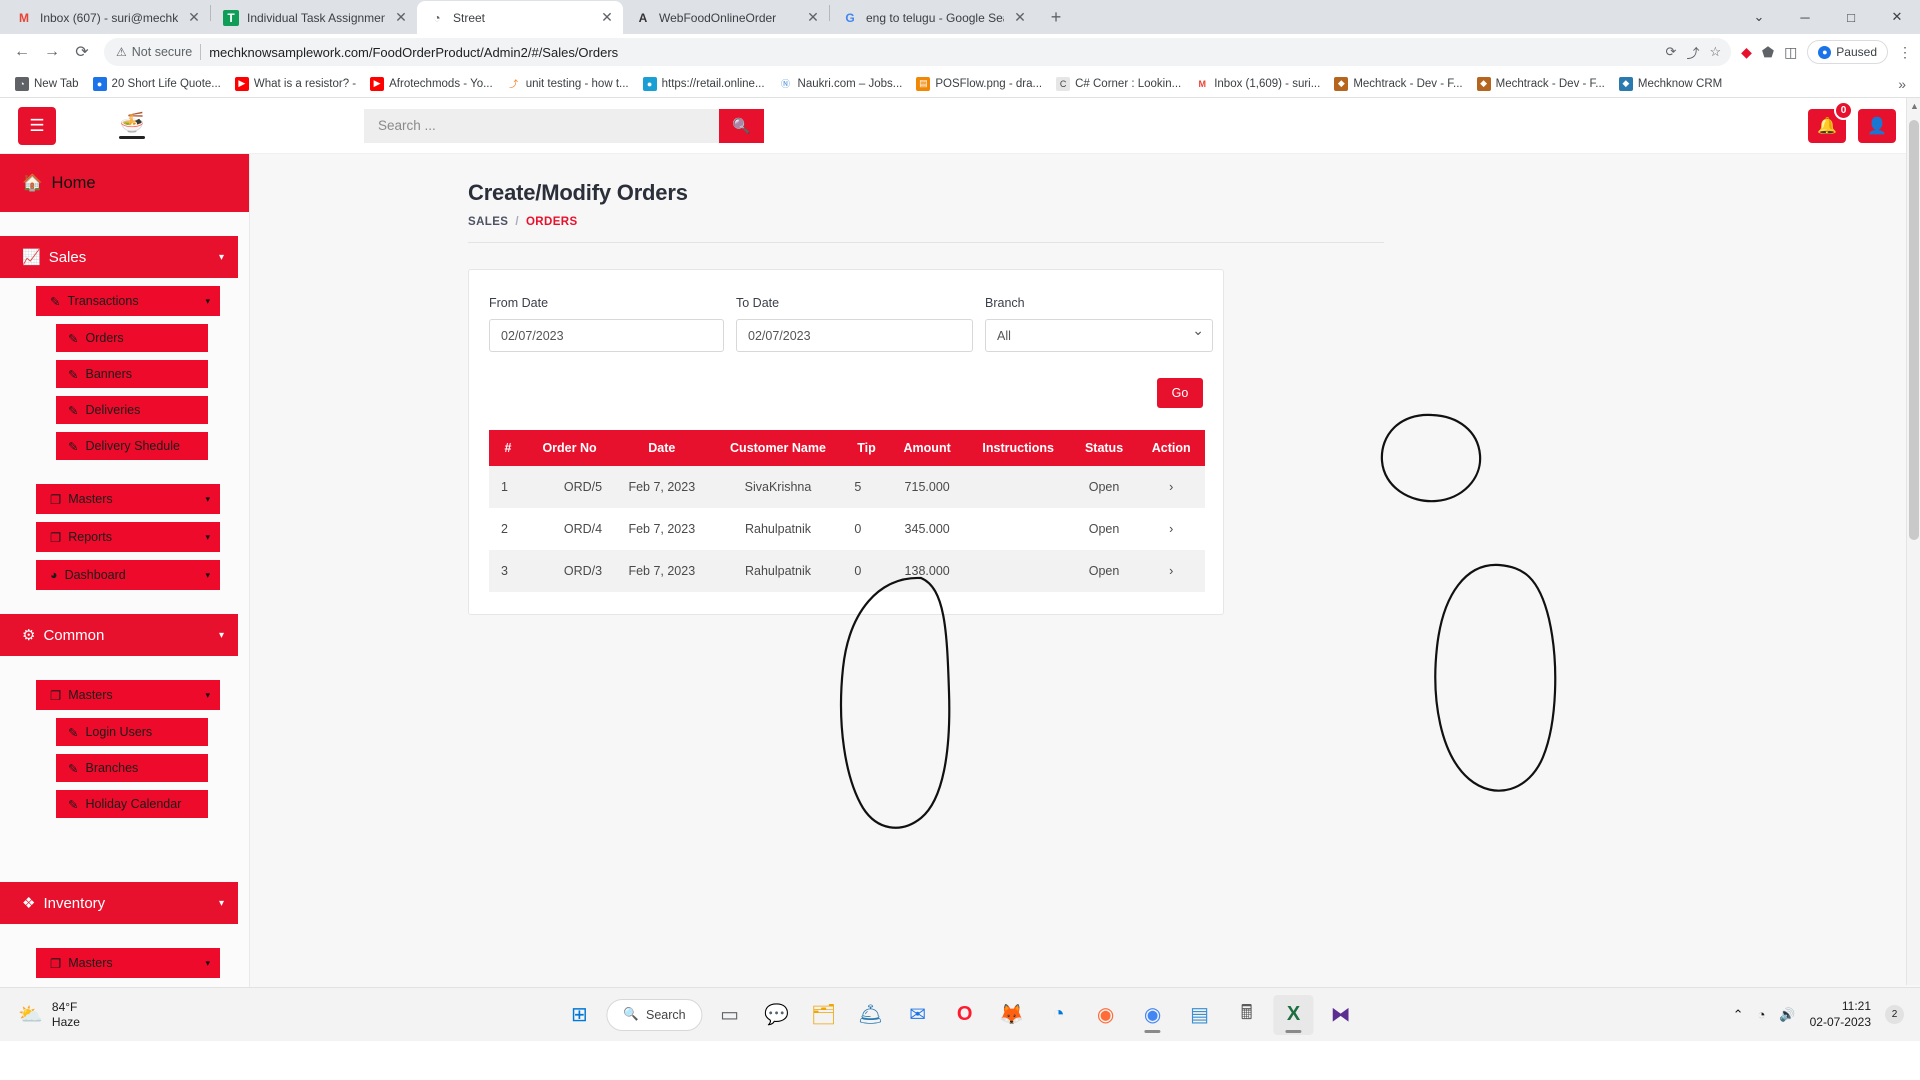  What do you see at coordinates (1847, 52) in the screenshot?
I see `profile-paused-pill: ● Paused` at bounding box center [1847, 52].